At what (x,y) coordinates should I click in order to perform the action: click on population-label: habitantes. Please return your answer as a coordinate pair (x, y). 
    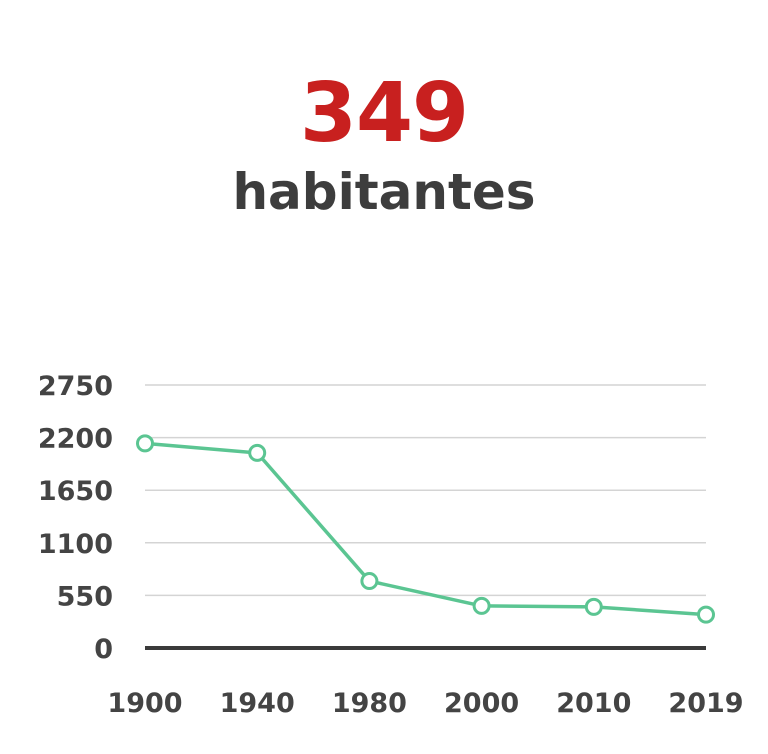
    Looking at the image, I should click on (384, 192).